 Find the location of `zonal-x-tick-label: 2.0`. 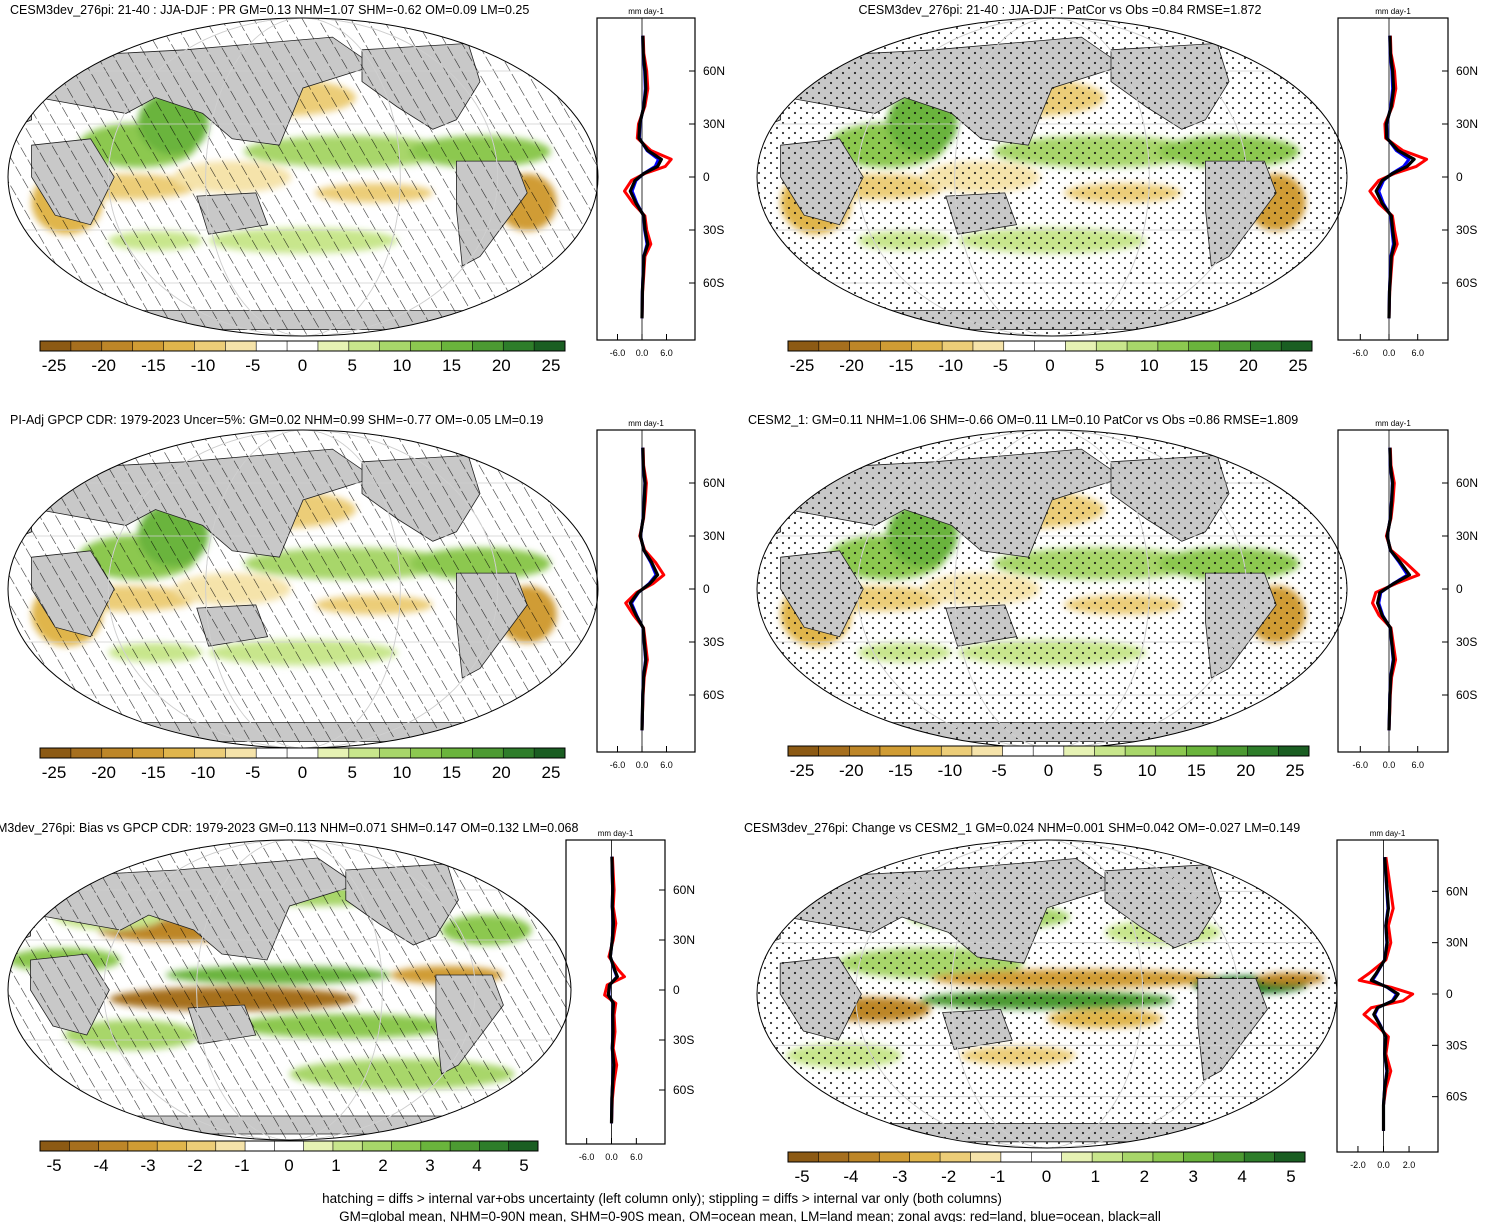

zonal-x-tick-label: 2.0 is located at coordinates (1409, 1165).